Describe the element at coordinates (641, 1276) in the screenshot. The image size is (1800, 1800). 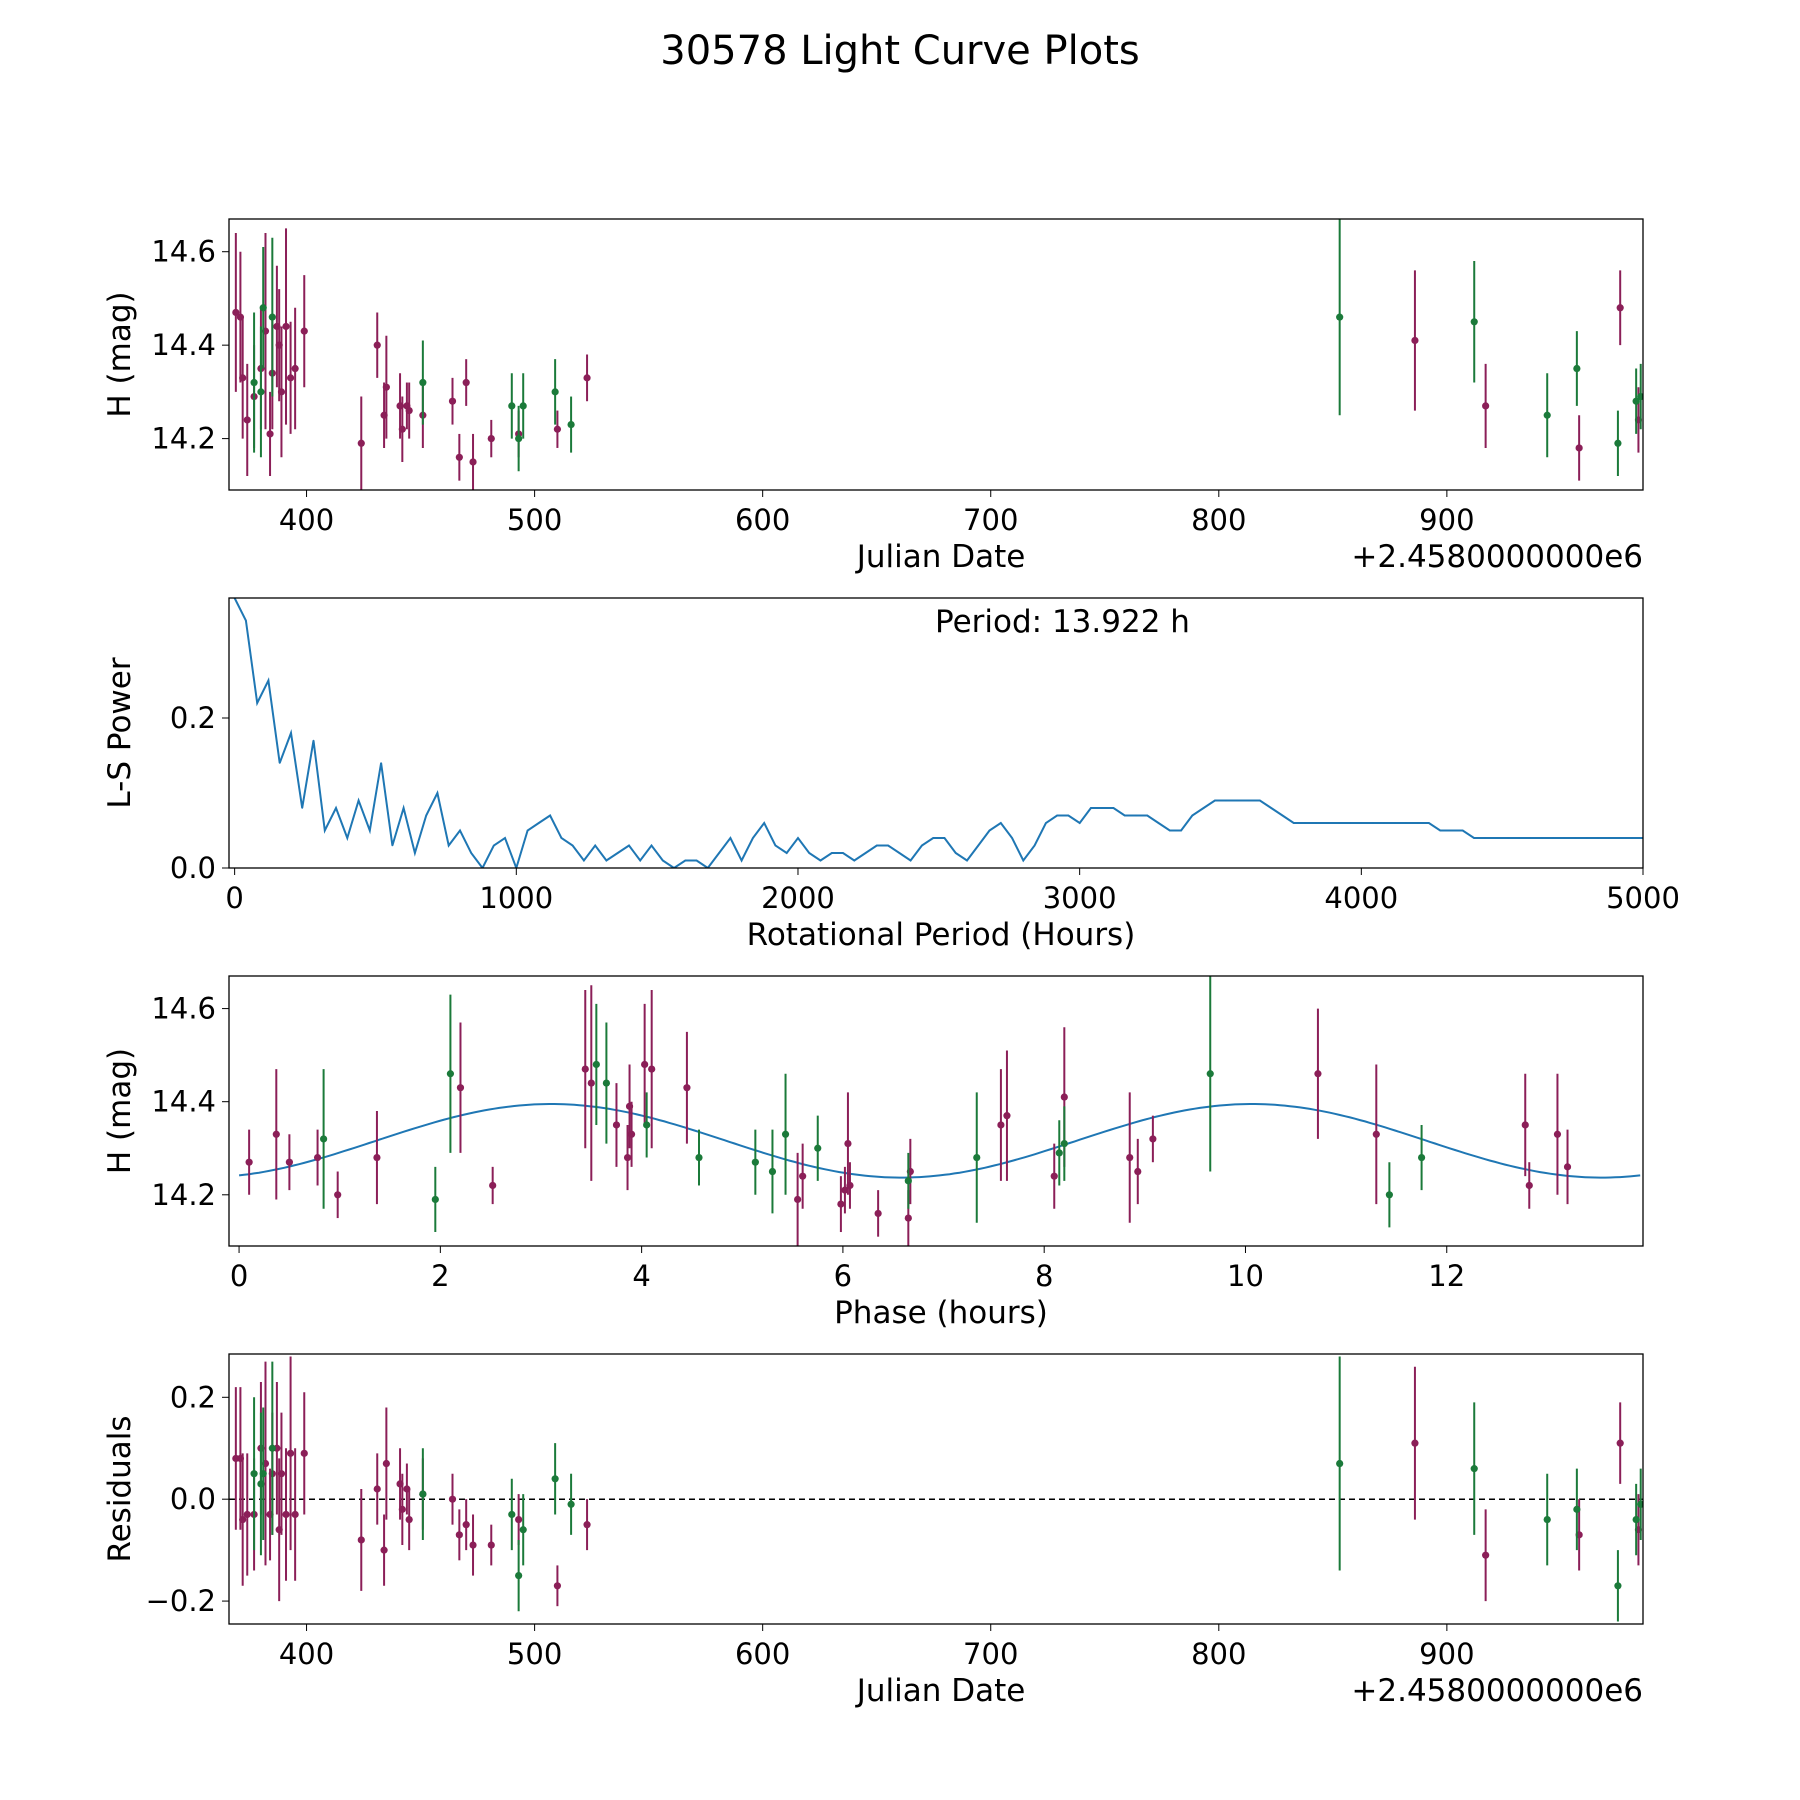
I see `x-tick-label: 4` at that location.